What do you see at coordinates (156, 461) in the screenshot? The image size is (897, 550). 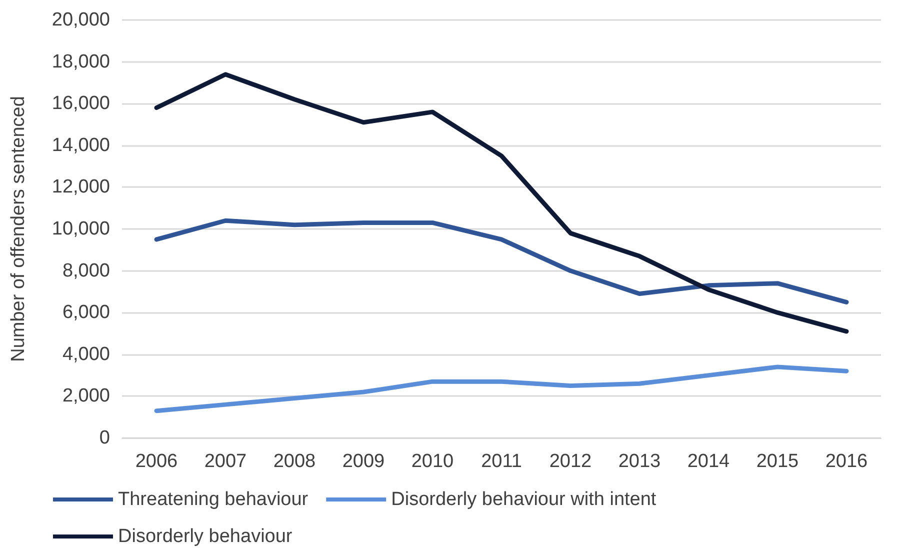 I see `x-tick-label: 2006` at bounding box center [156, 461].